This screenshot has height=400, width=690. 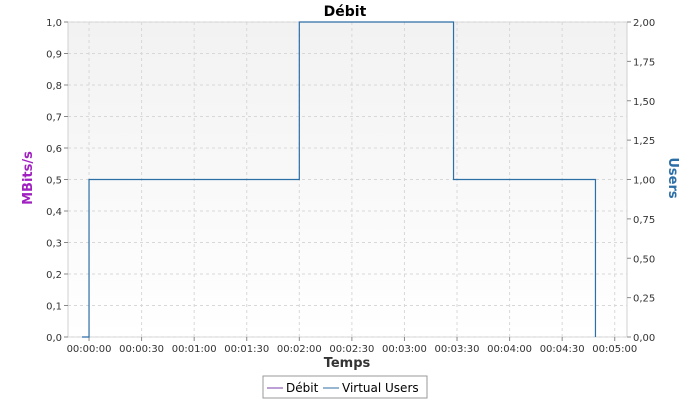 I want to click on x-tick-label: 00:03:00, so click(x=404, y=349).